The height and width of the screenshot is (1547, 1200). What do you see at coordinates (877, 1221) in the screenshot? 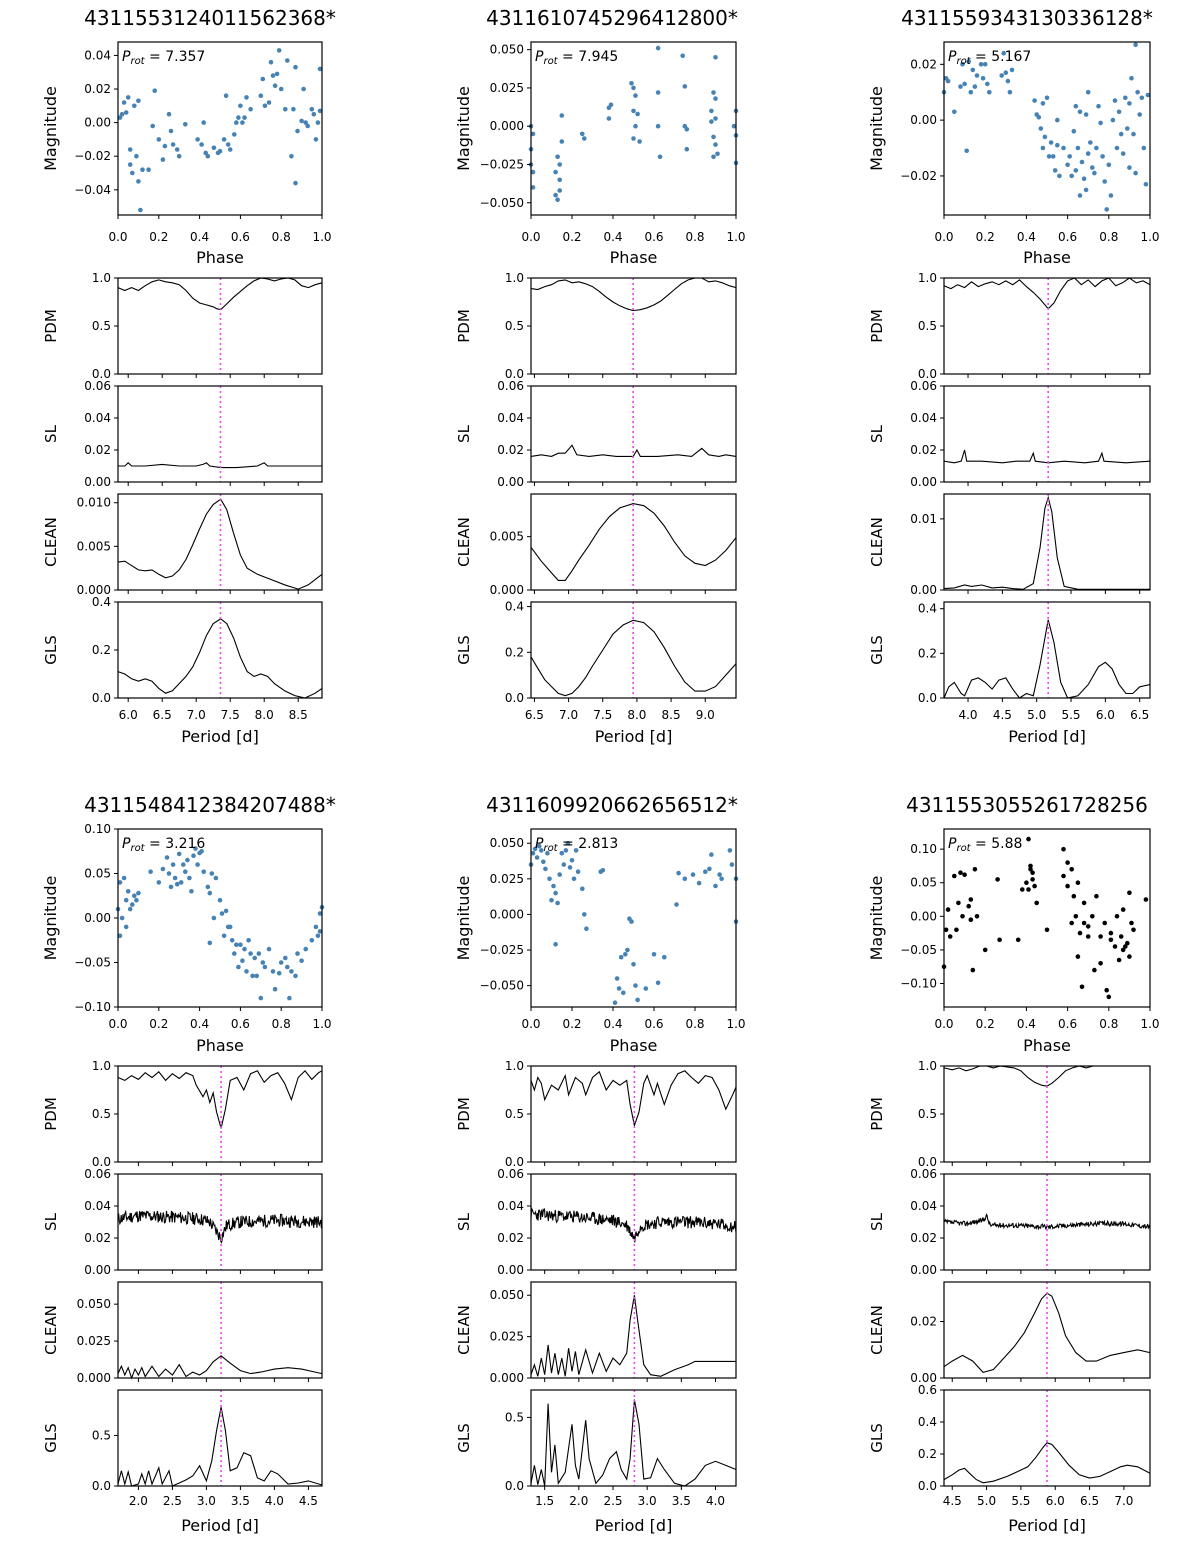
I see `panel-y-label: SL` at bounding box center [877, 1221].